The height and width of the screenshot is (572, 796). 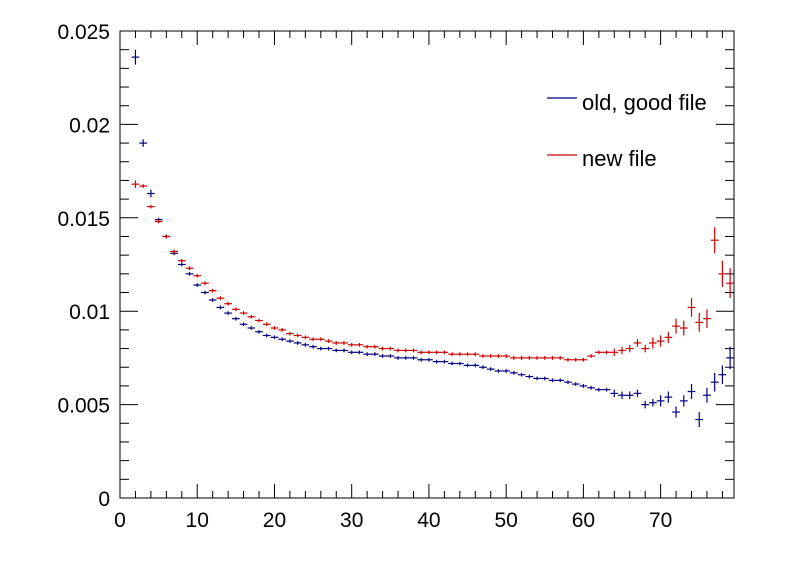 What do you see at coordinates (660, 520) in the screenshot?
I see `x-tick-label: 70` at bounding box center [660, 520].